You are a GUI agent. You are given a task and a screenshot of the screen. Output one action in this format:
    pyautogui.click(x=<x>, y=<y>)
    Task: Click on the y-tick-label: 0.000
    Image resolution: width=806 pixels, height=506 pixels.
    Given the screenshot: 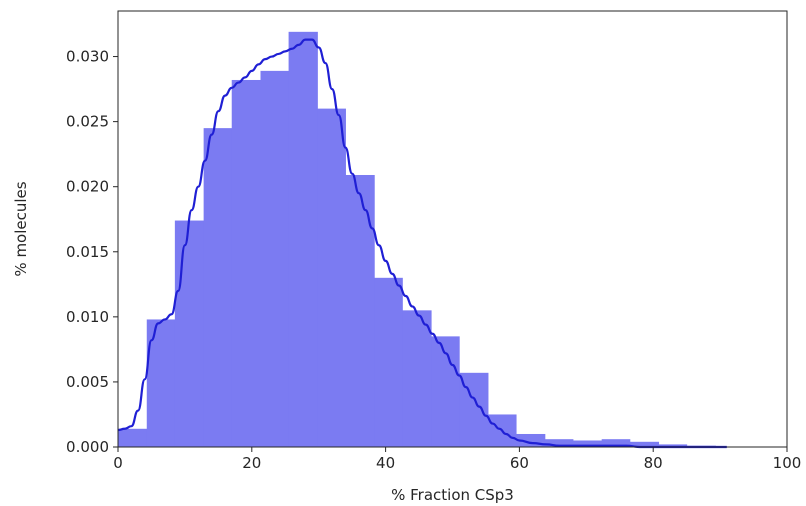 What is the action you would take?
    pyautogui.click(x=87, y=447)
    